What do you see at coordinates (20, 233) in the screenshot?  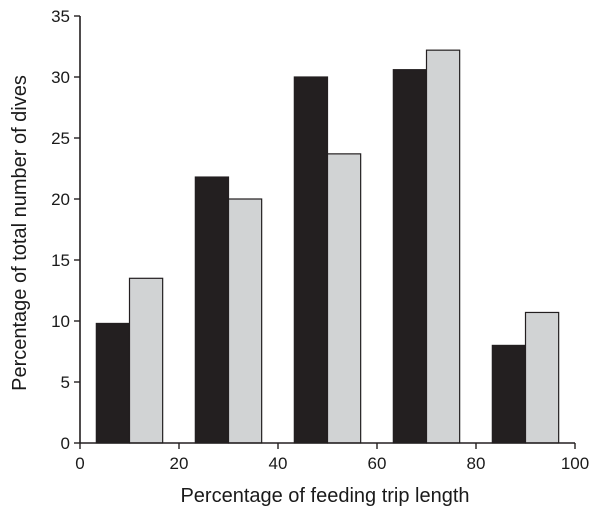 I see `y-axis-title: Percentage of total number of dives` at bounding box center [20, 233].